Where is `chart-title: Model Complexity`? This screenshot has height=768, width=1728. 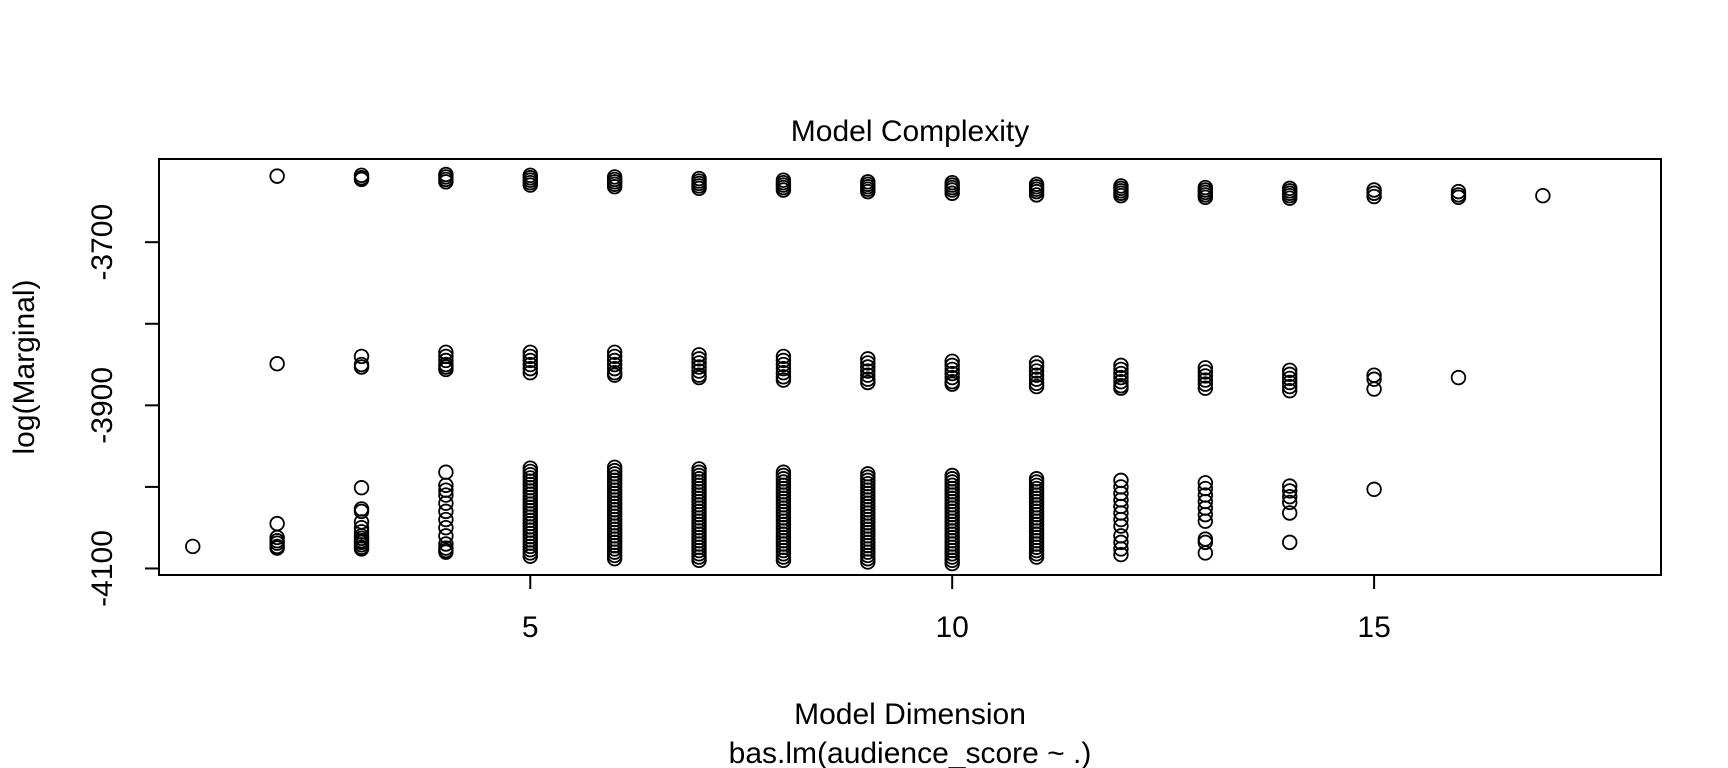 chart-title: Model Complexity is located at coordinates (910, 131).